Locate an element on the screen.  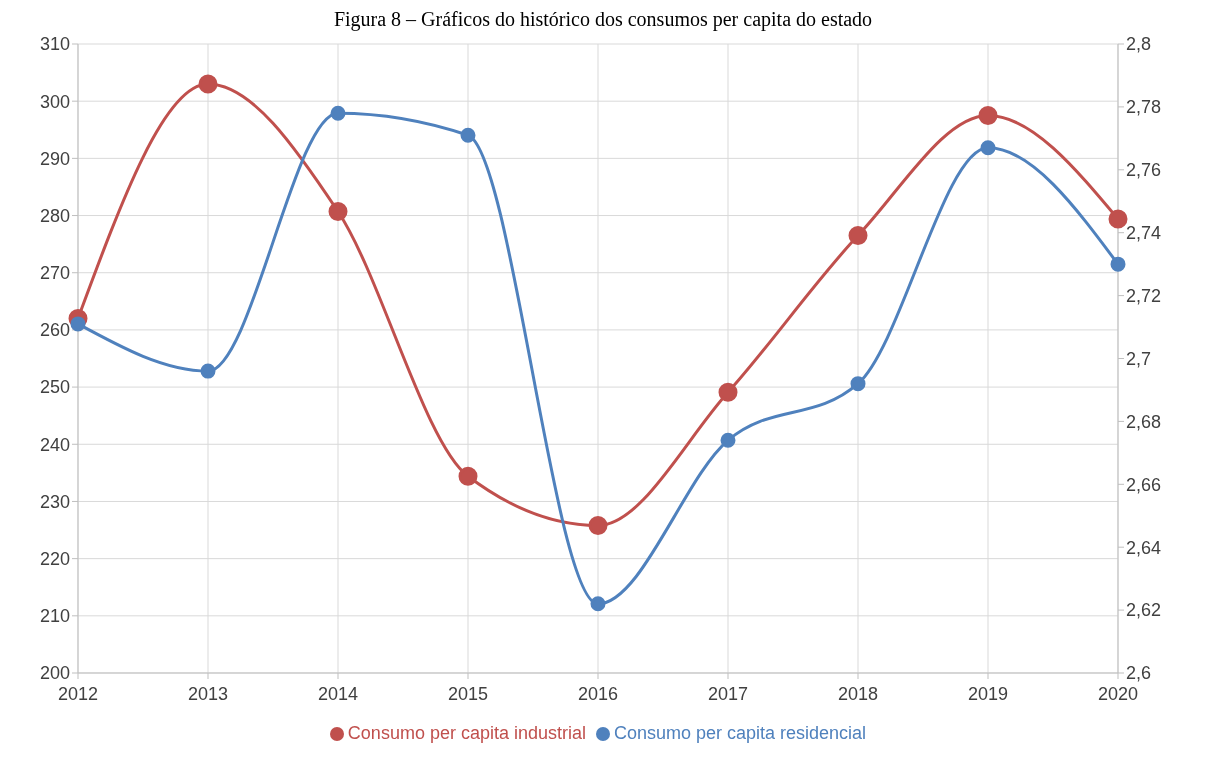
y2-tick-label: 2,78 is located at coordinates (1144, 107).